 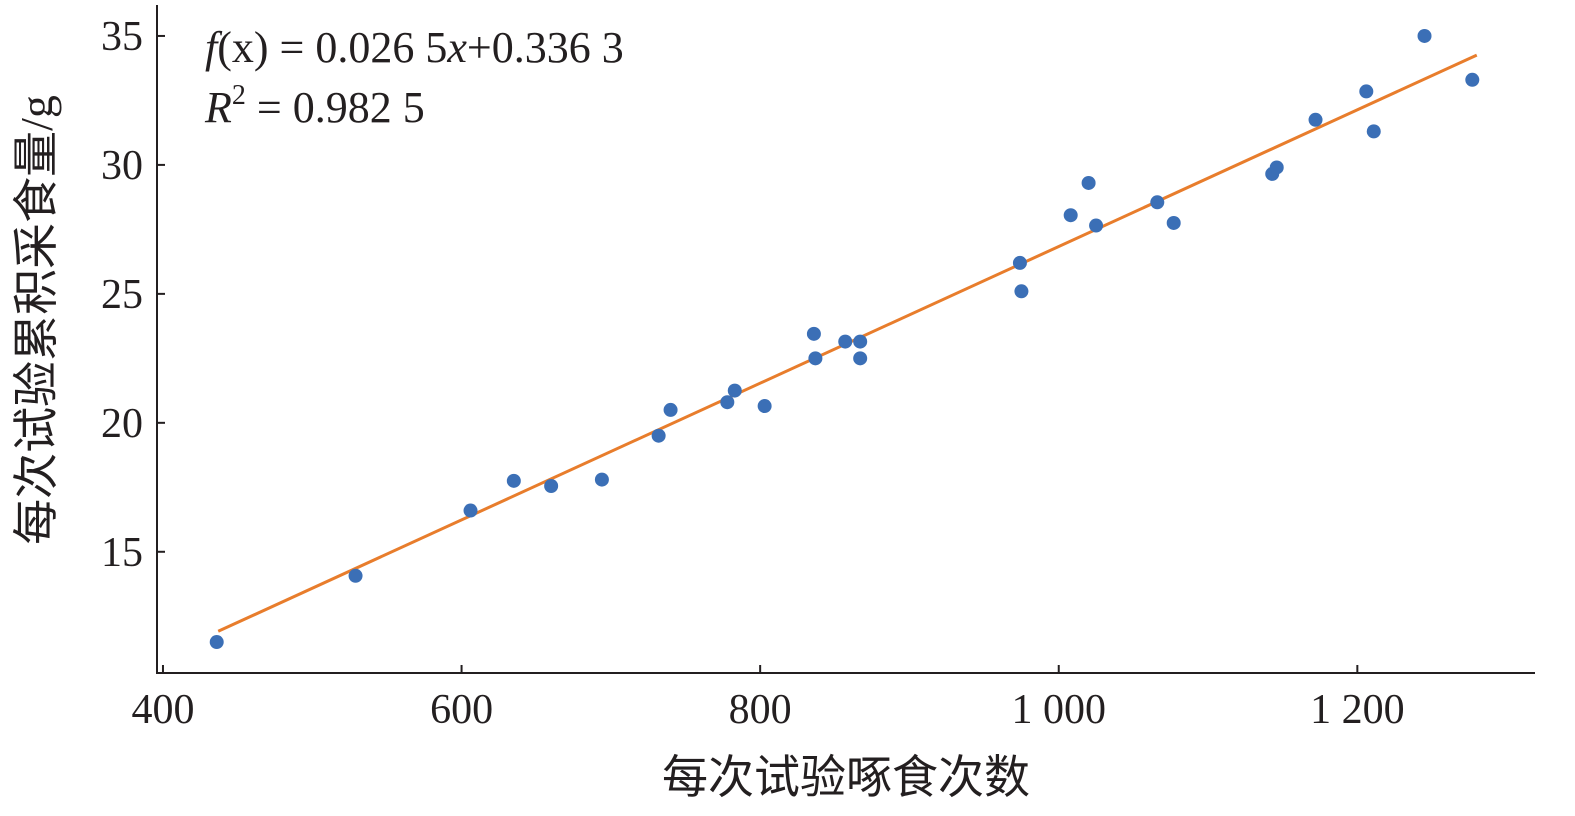 What do you see at coordinates (122, 424) in the screenshot?
I see `y-tick-label: 20` at bounding box center [122, 424].